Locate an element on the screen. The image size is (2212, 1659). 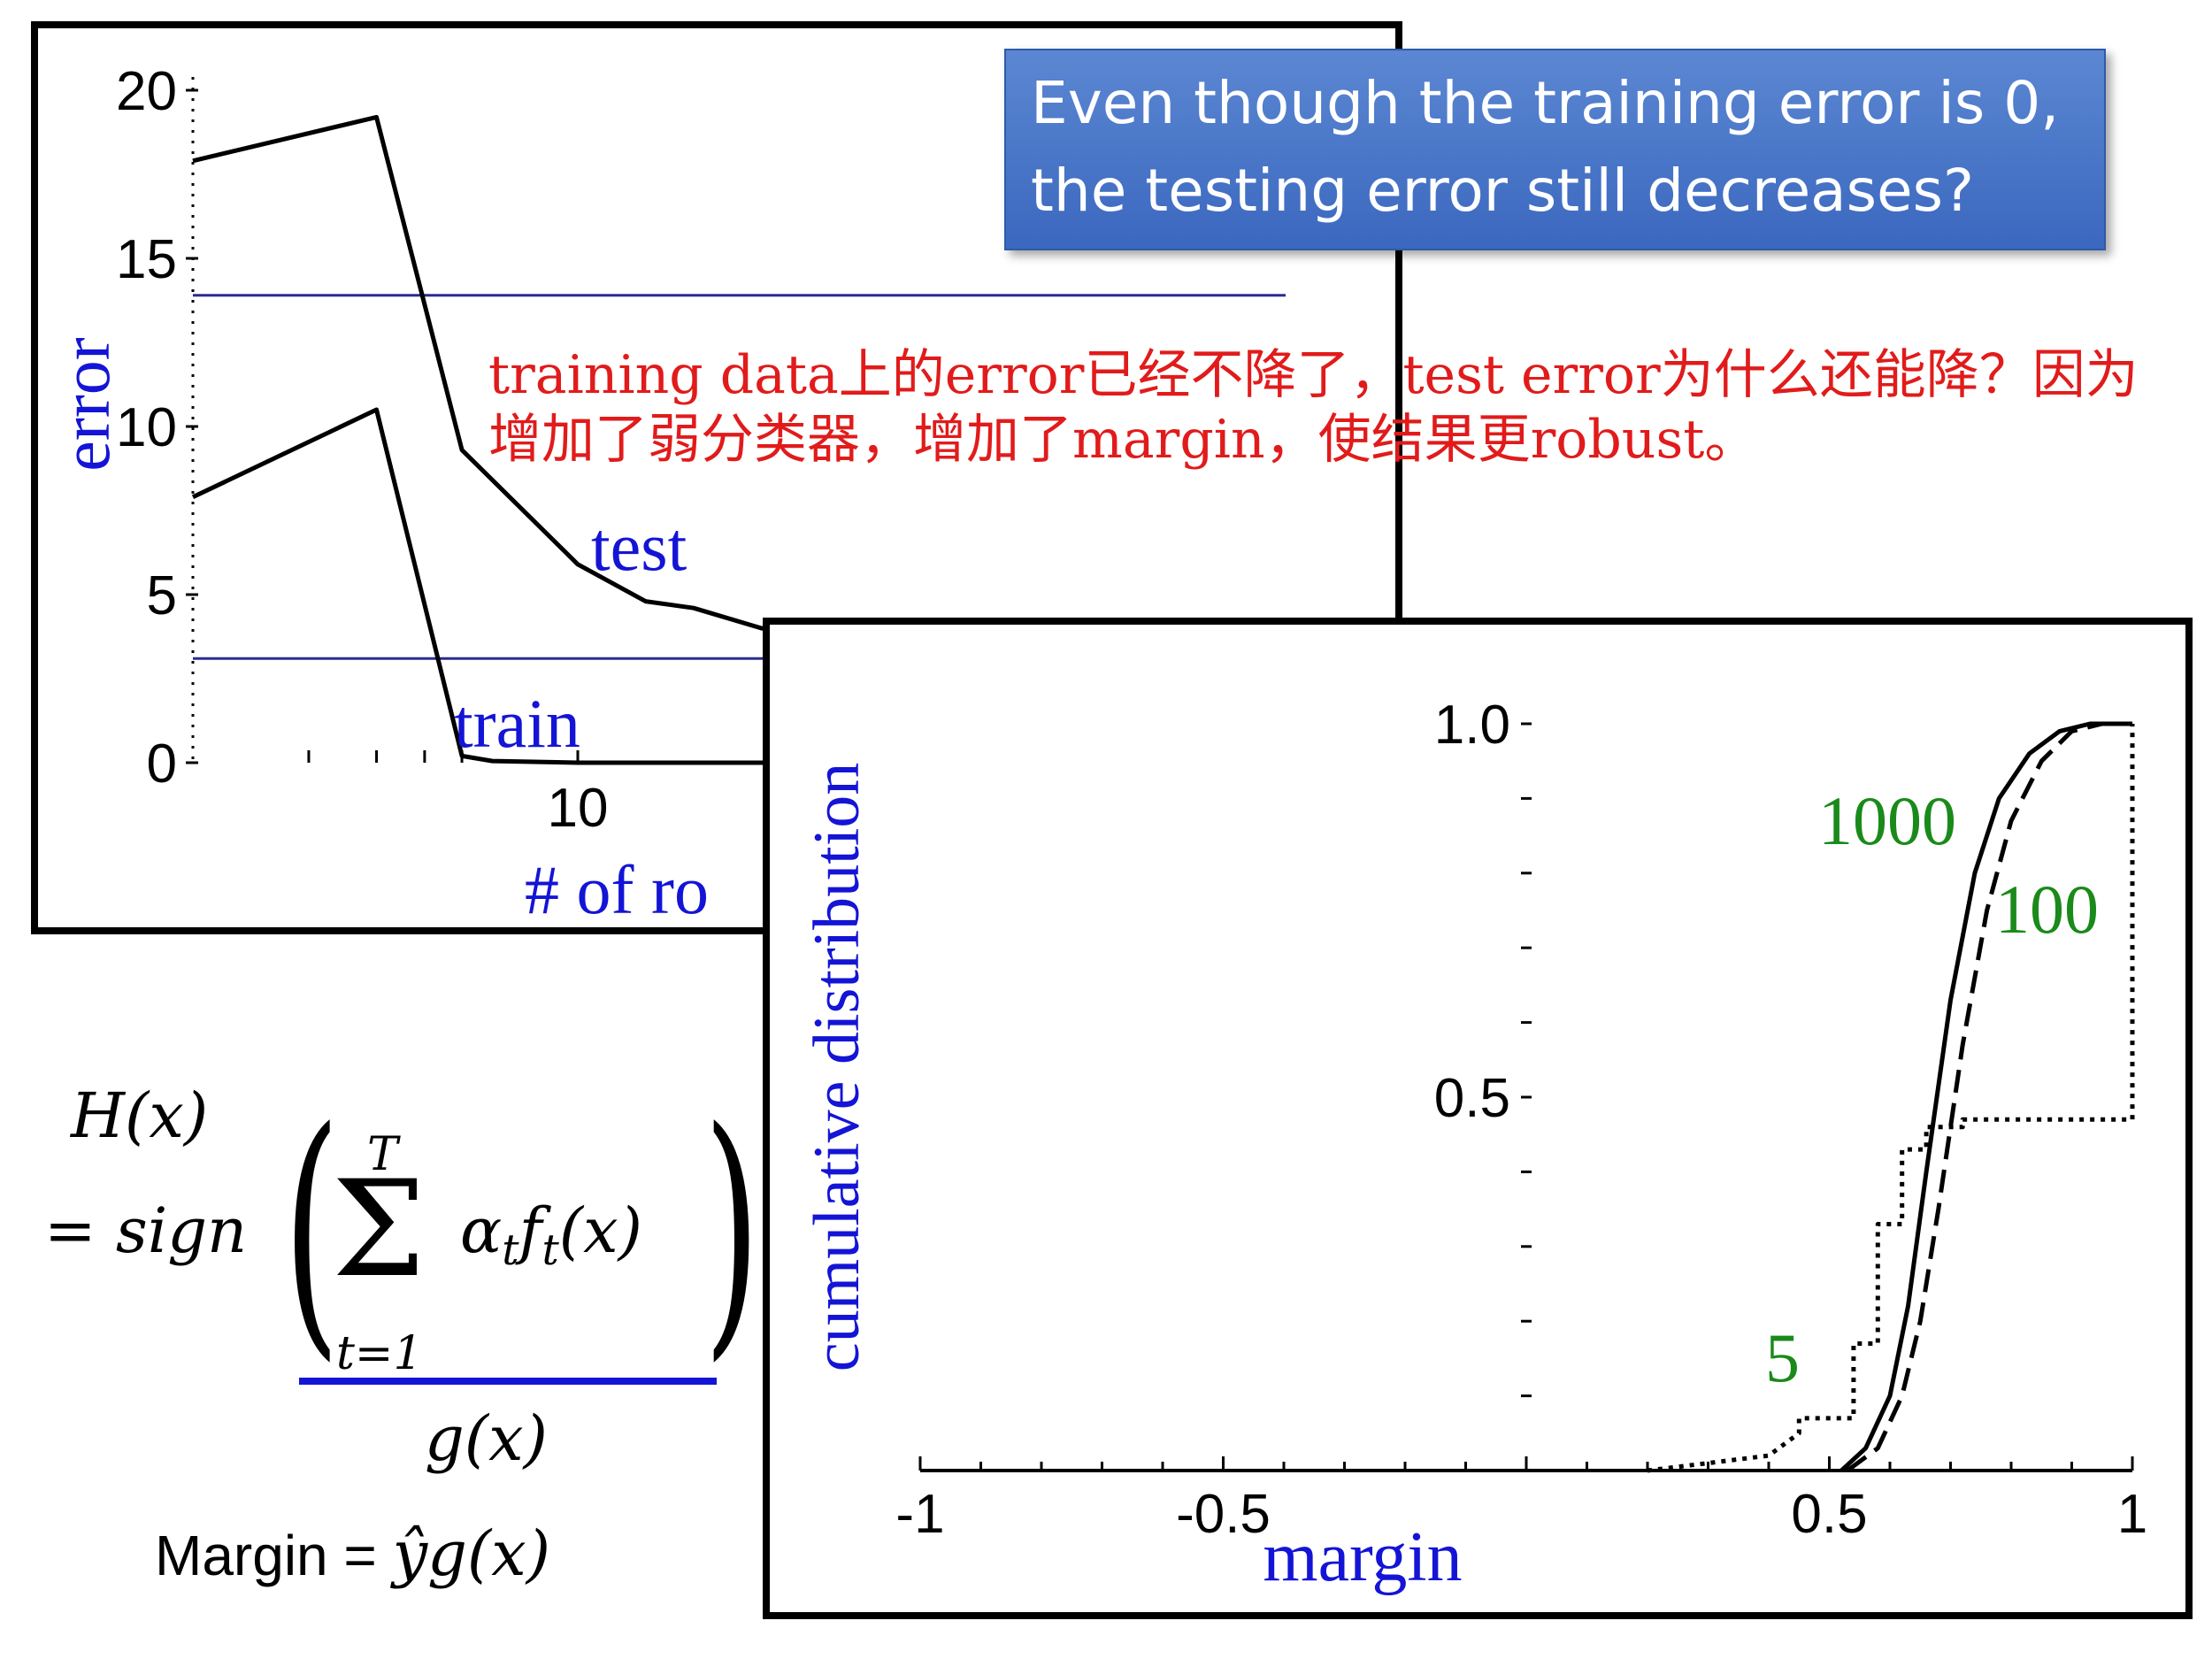
summand-sub-1: t is located at coordinates (511, 1250).